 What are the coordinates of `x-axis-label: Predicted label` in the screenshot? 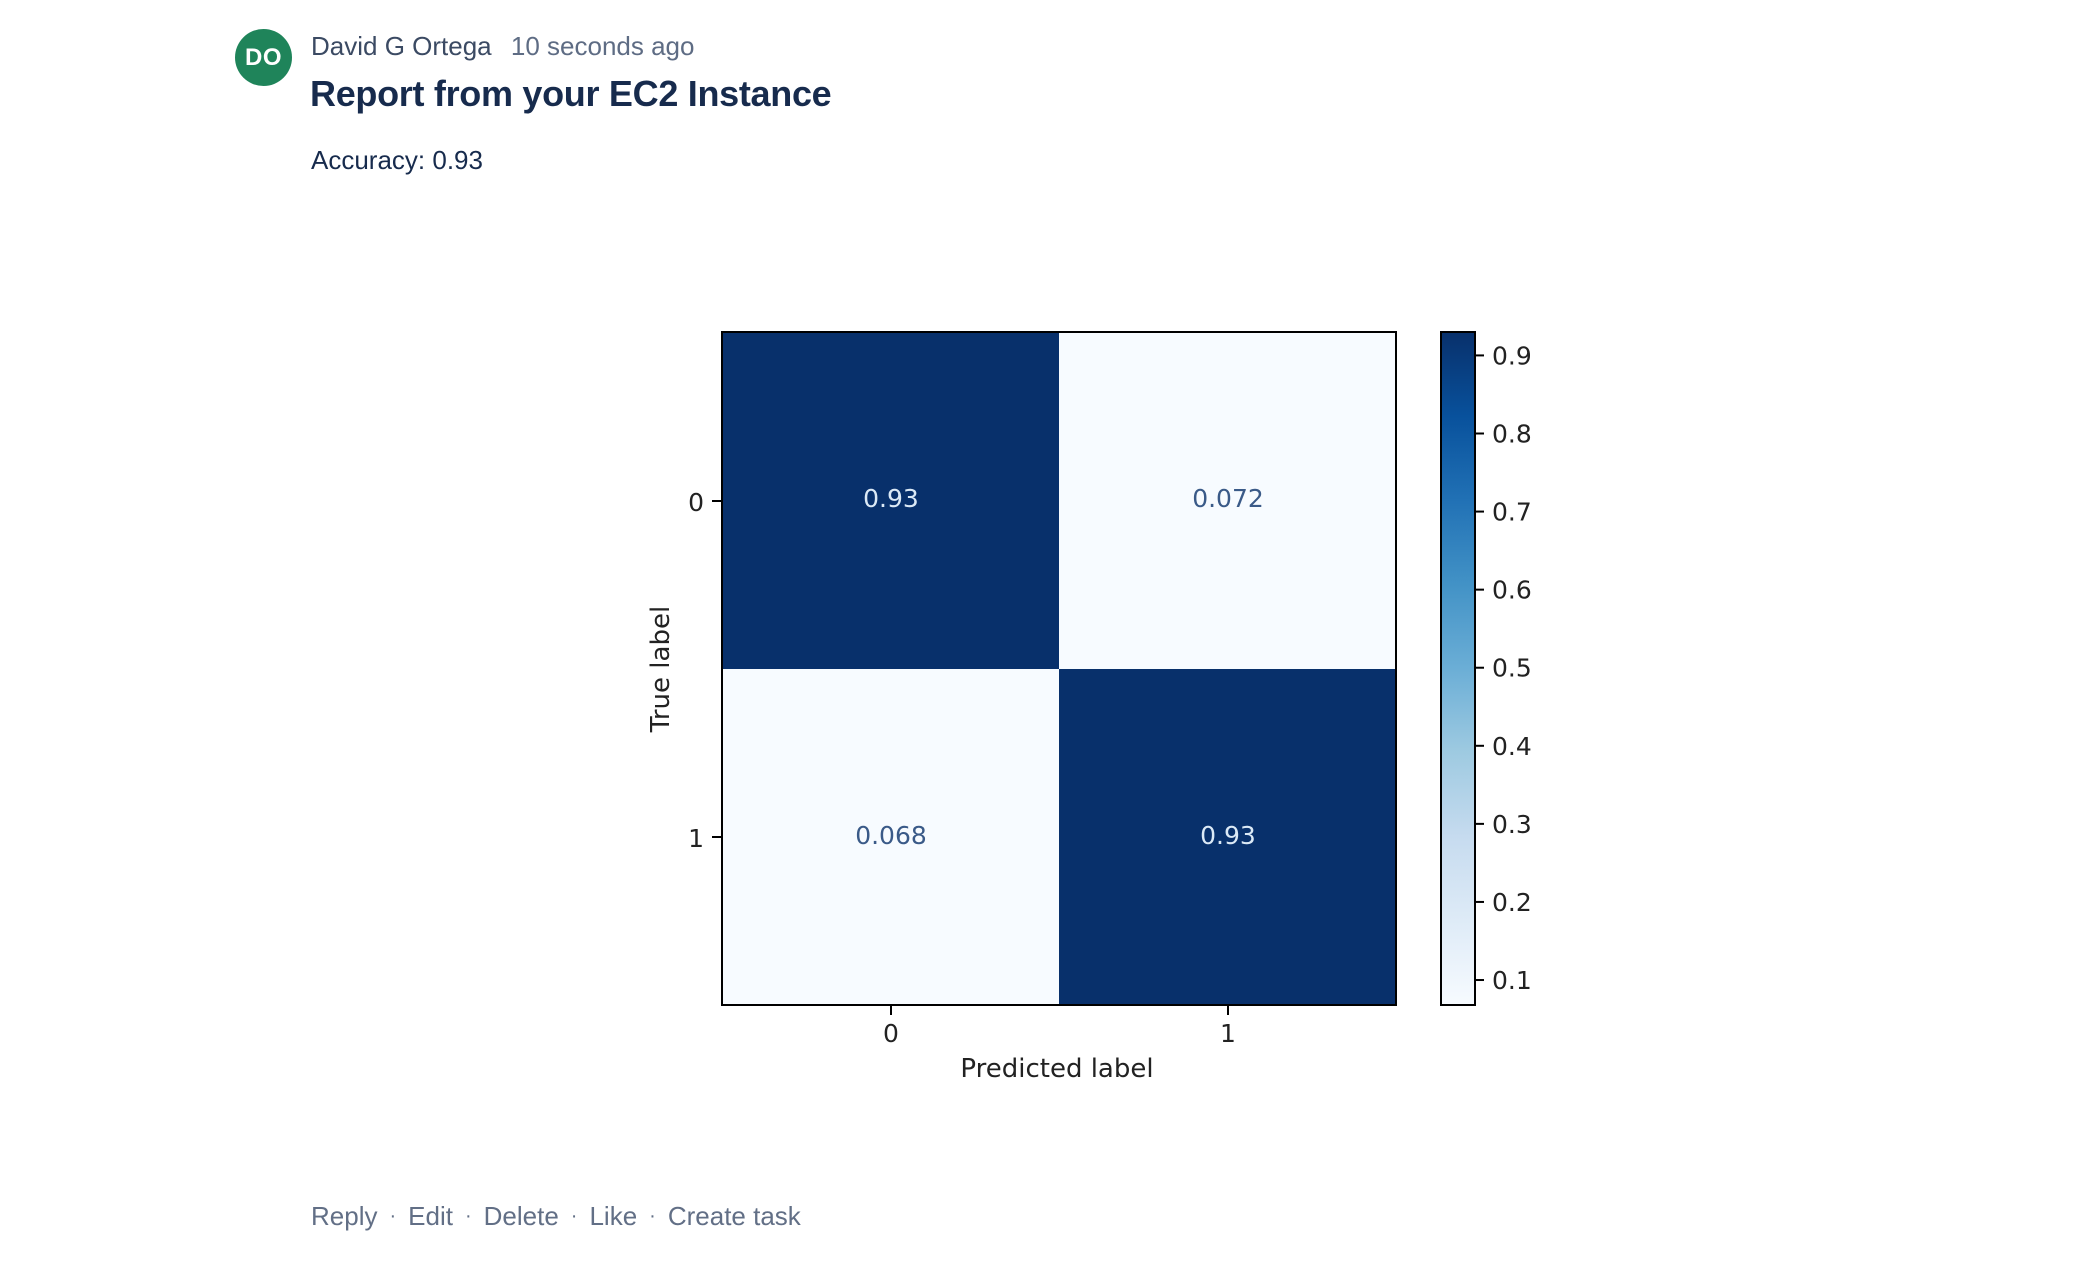 It's located at (1056, 1069).